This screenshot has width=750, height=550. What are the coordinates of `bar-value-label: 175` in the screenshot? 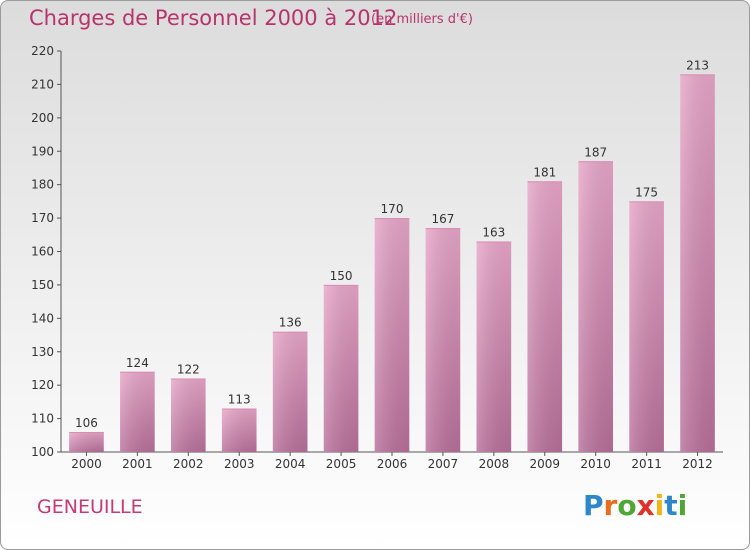 It's located at (646, 192).